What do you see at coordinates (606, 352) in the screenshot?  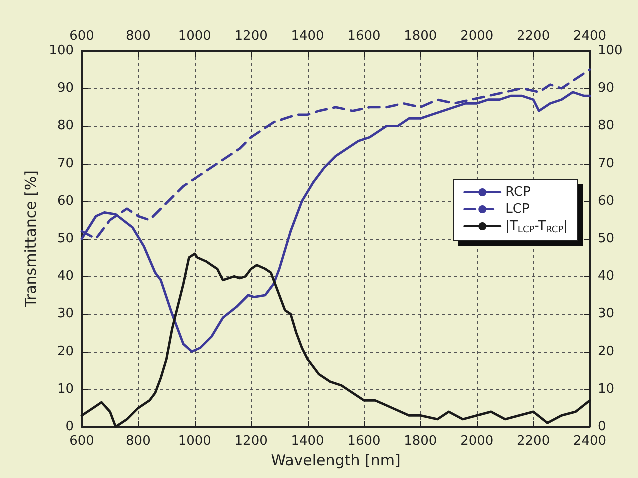 I see `y2-tick-label: 20` at bounding box center [606, 352].